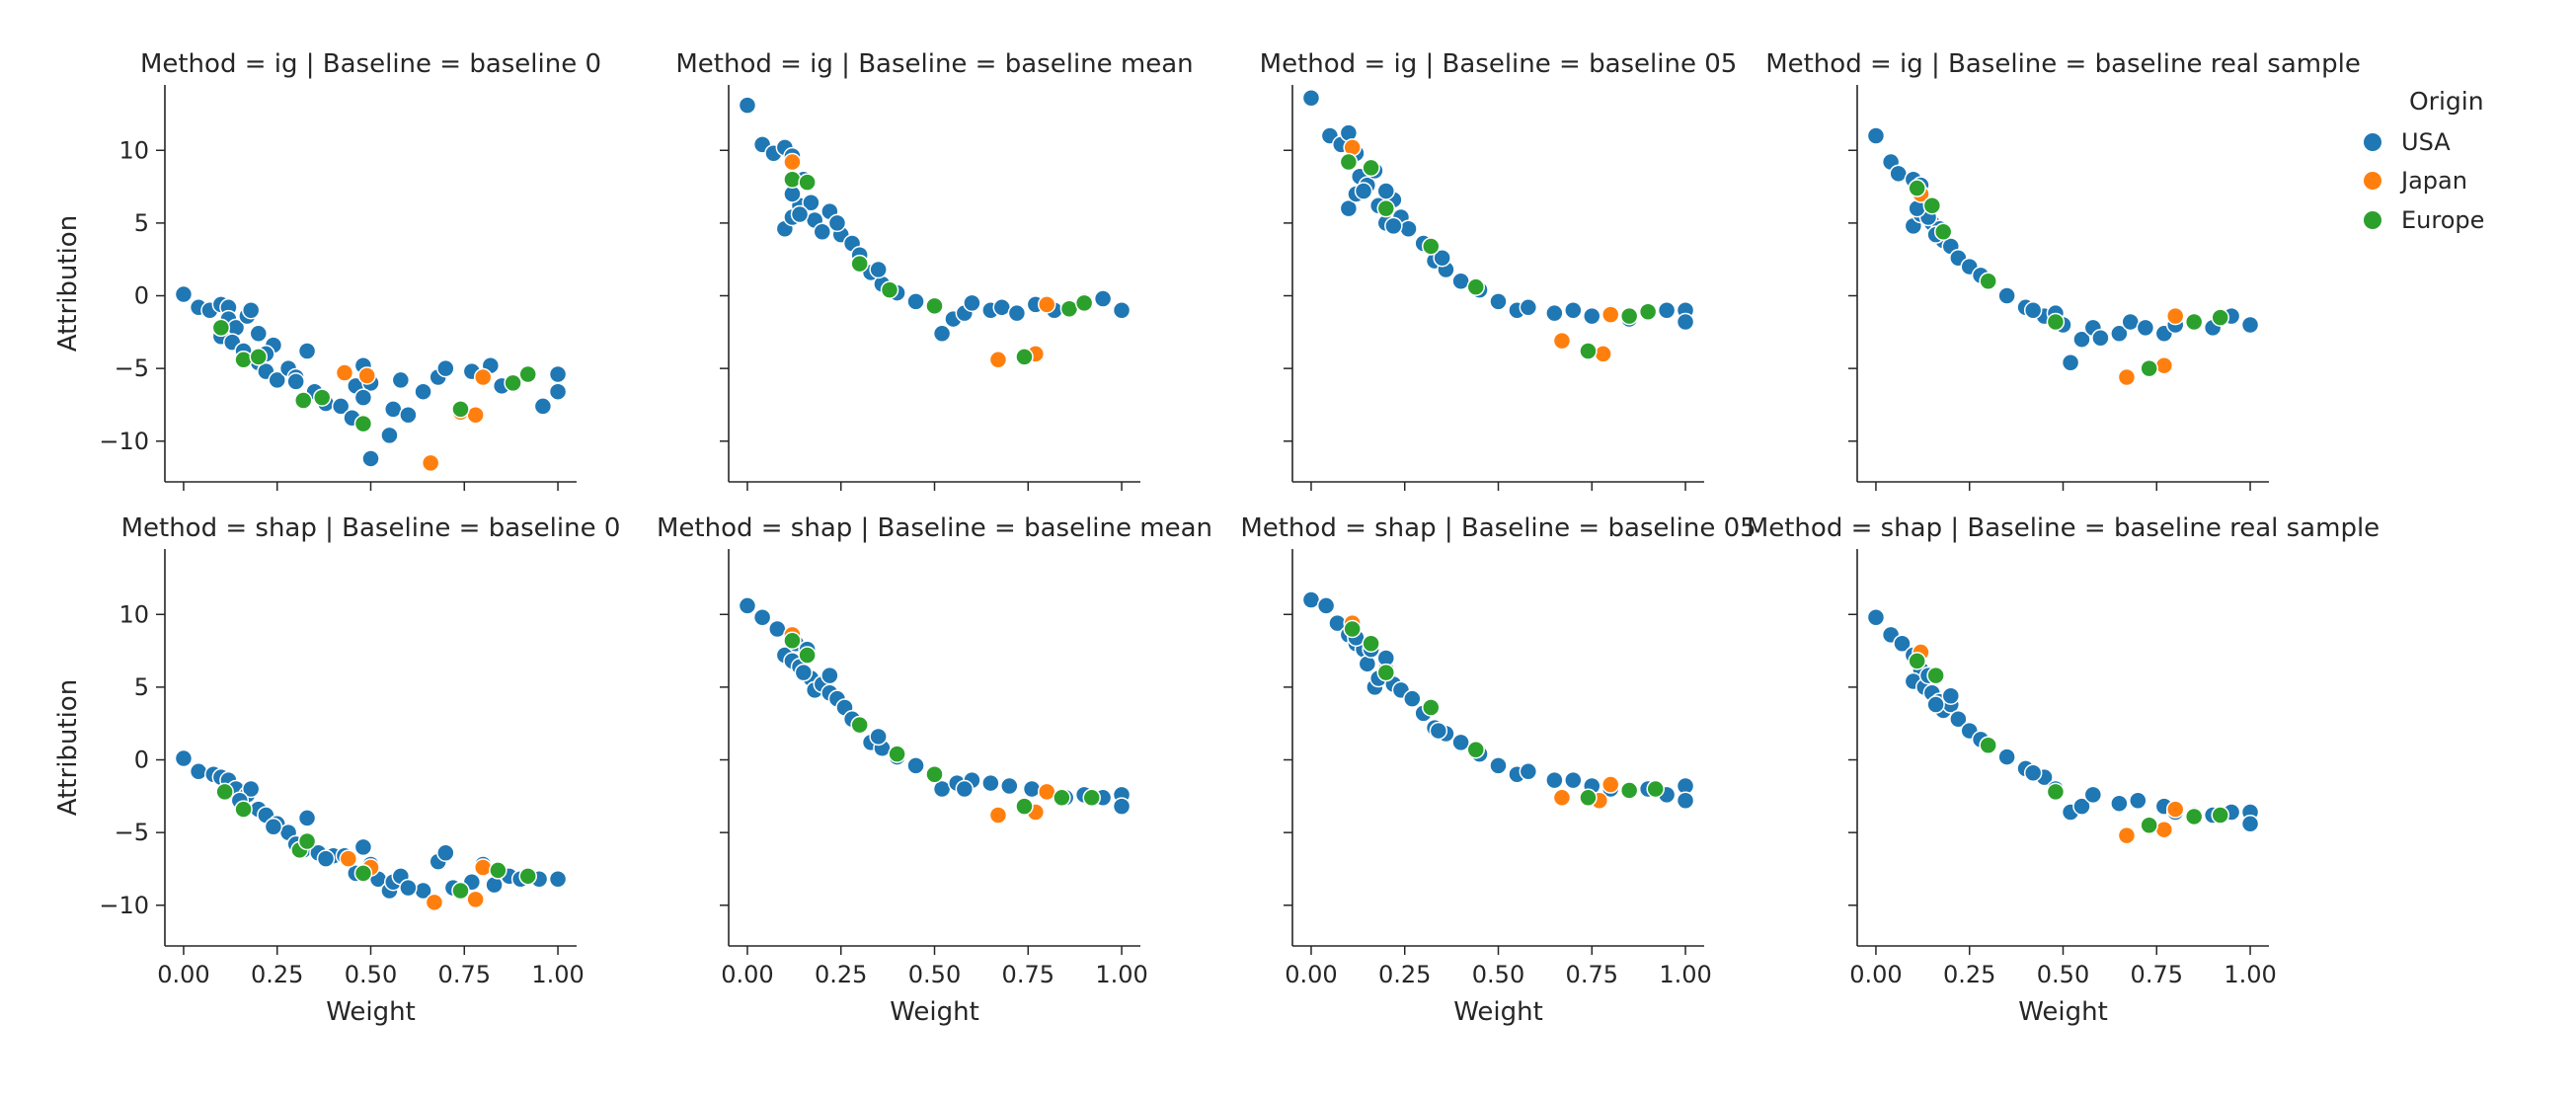 The image size is (2576, 1100). Describe the element at coordinates (2446, 101) in the screenshot. I see `legend-title: Origin` at that location.